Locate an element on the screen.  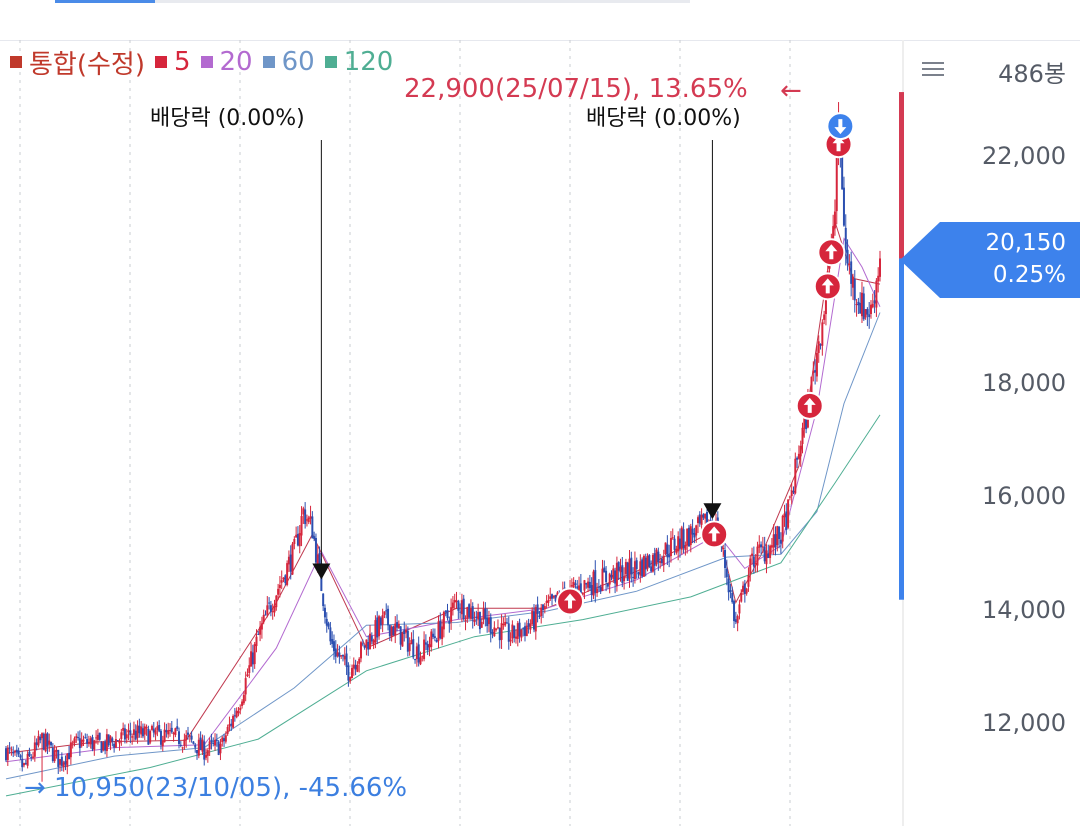
hamburger-menu-icon is located at coordinates (933, 69).